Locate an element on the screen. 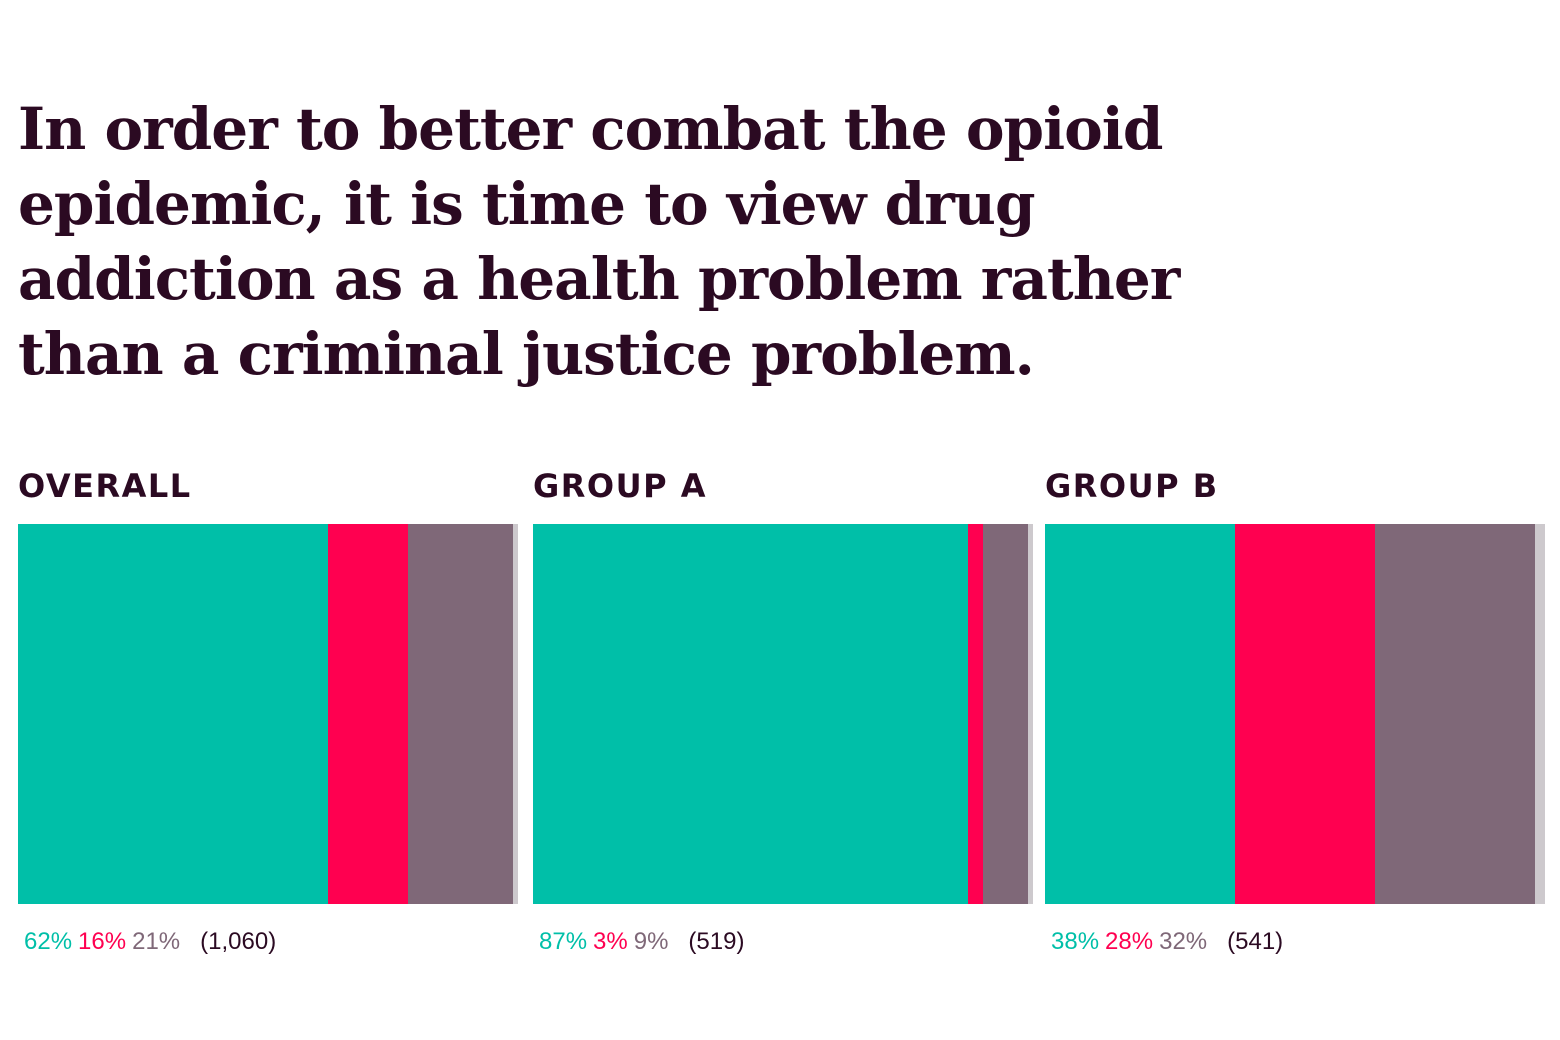 This screenshot has height=1040, width=1560. data-label: 28% is located at coordinates (1129, 941).